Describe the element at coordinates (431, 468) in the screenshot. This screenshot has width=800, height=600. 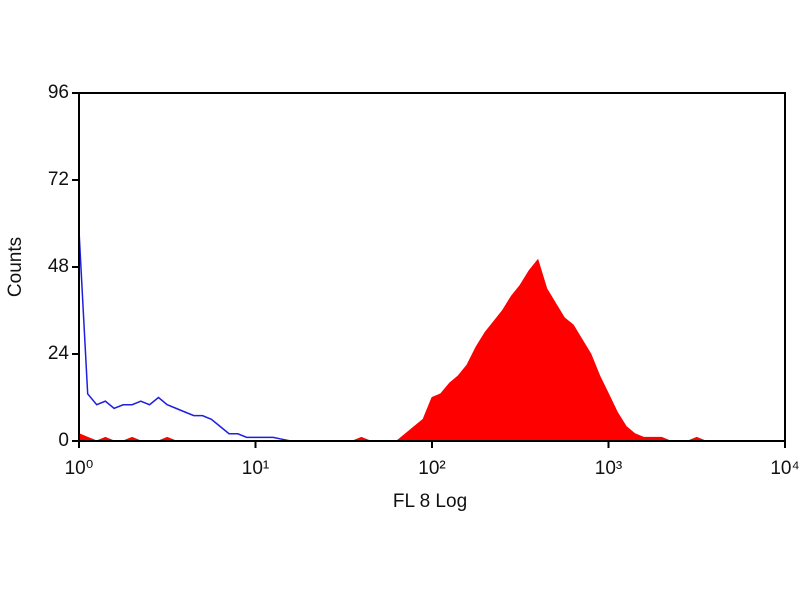
I see `x-tick-label: 10²` at that location.